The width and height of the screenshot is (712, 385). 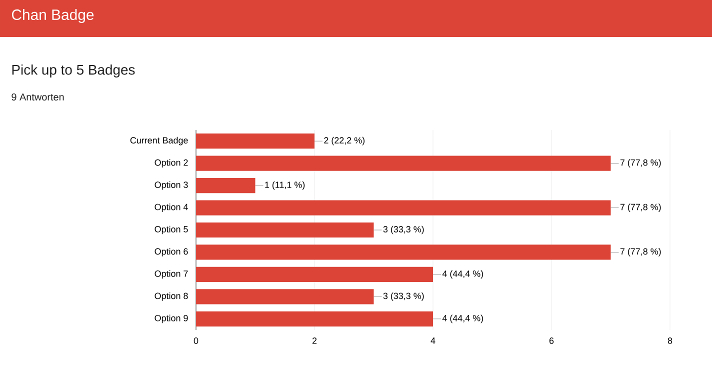 What do you see at coordinates (670, 341) in the screenshot?
I see `x-tick-label: 8` at bounding box center [670, 341].